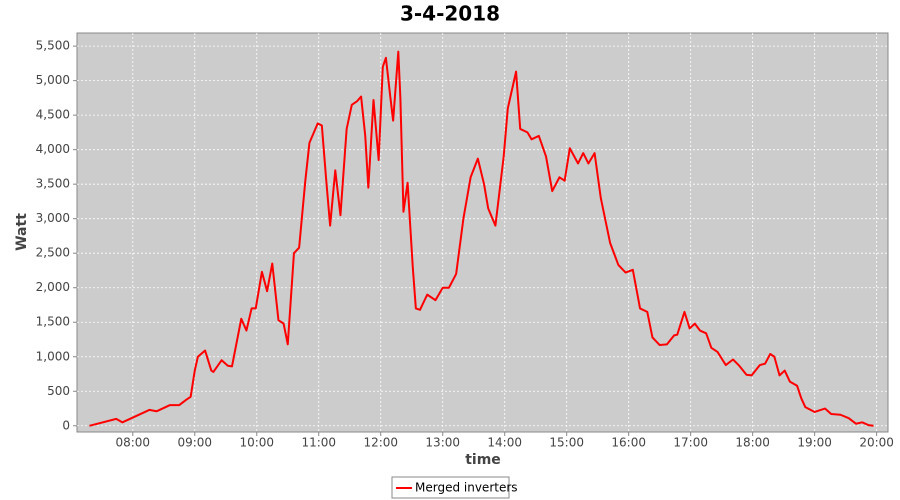 This screenshot has height=500, width=900. What do you see at coordinates (66, 425) in the screenshot?
I see `y-tick-label: 0` at bounding box center [66, 425].